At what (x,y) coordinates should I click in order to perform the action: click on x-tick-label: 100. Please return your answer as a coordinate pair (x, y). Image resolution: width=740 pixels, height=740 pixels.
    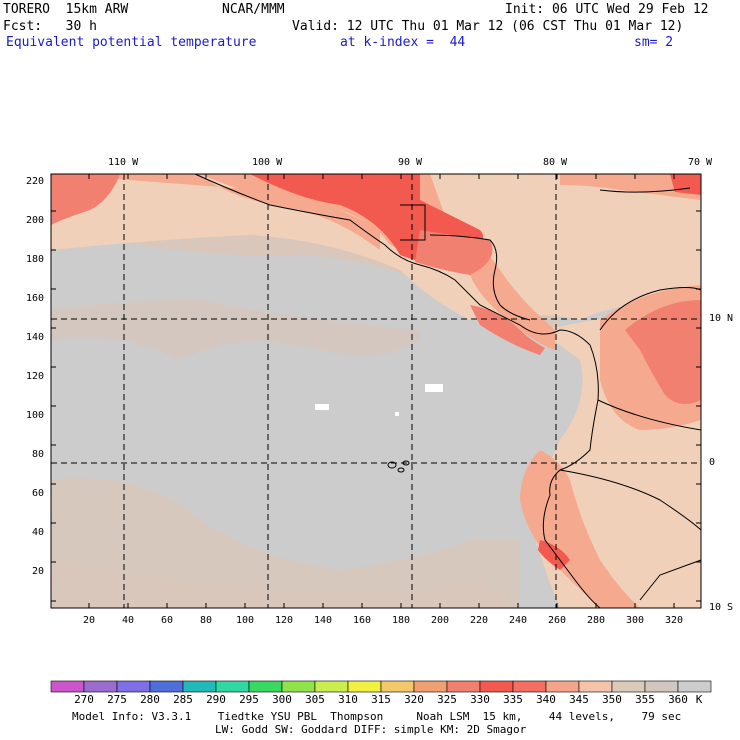
    Looking at the image, I should click on (245, 620).